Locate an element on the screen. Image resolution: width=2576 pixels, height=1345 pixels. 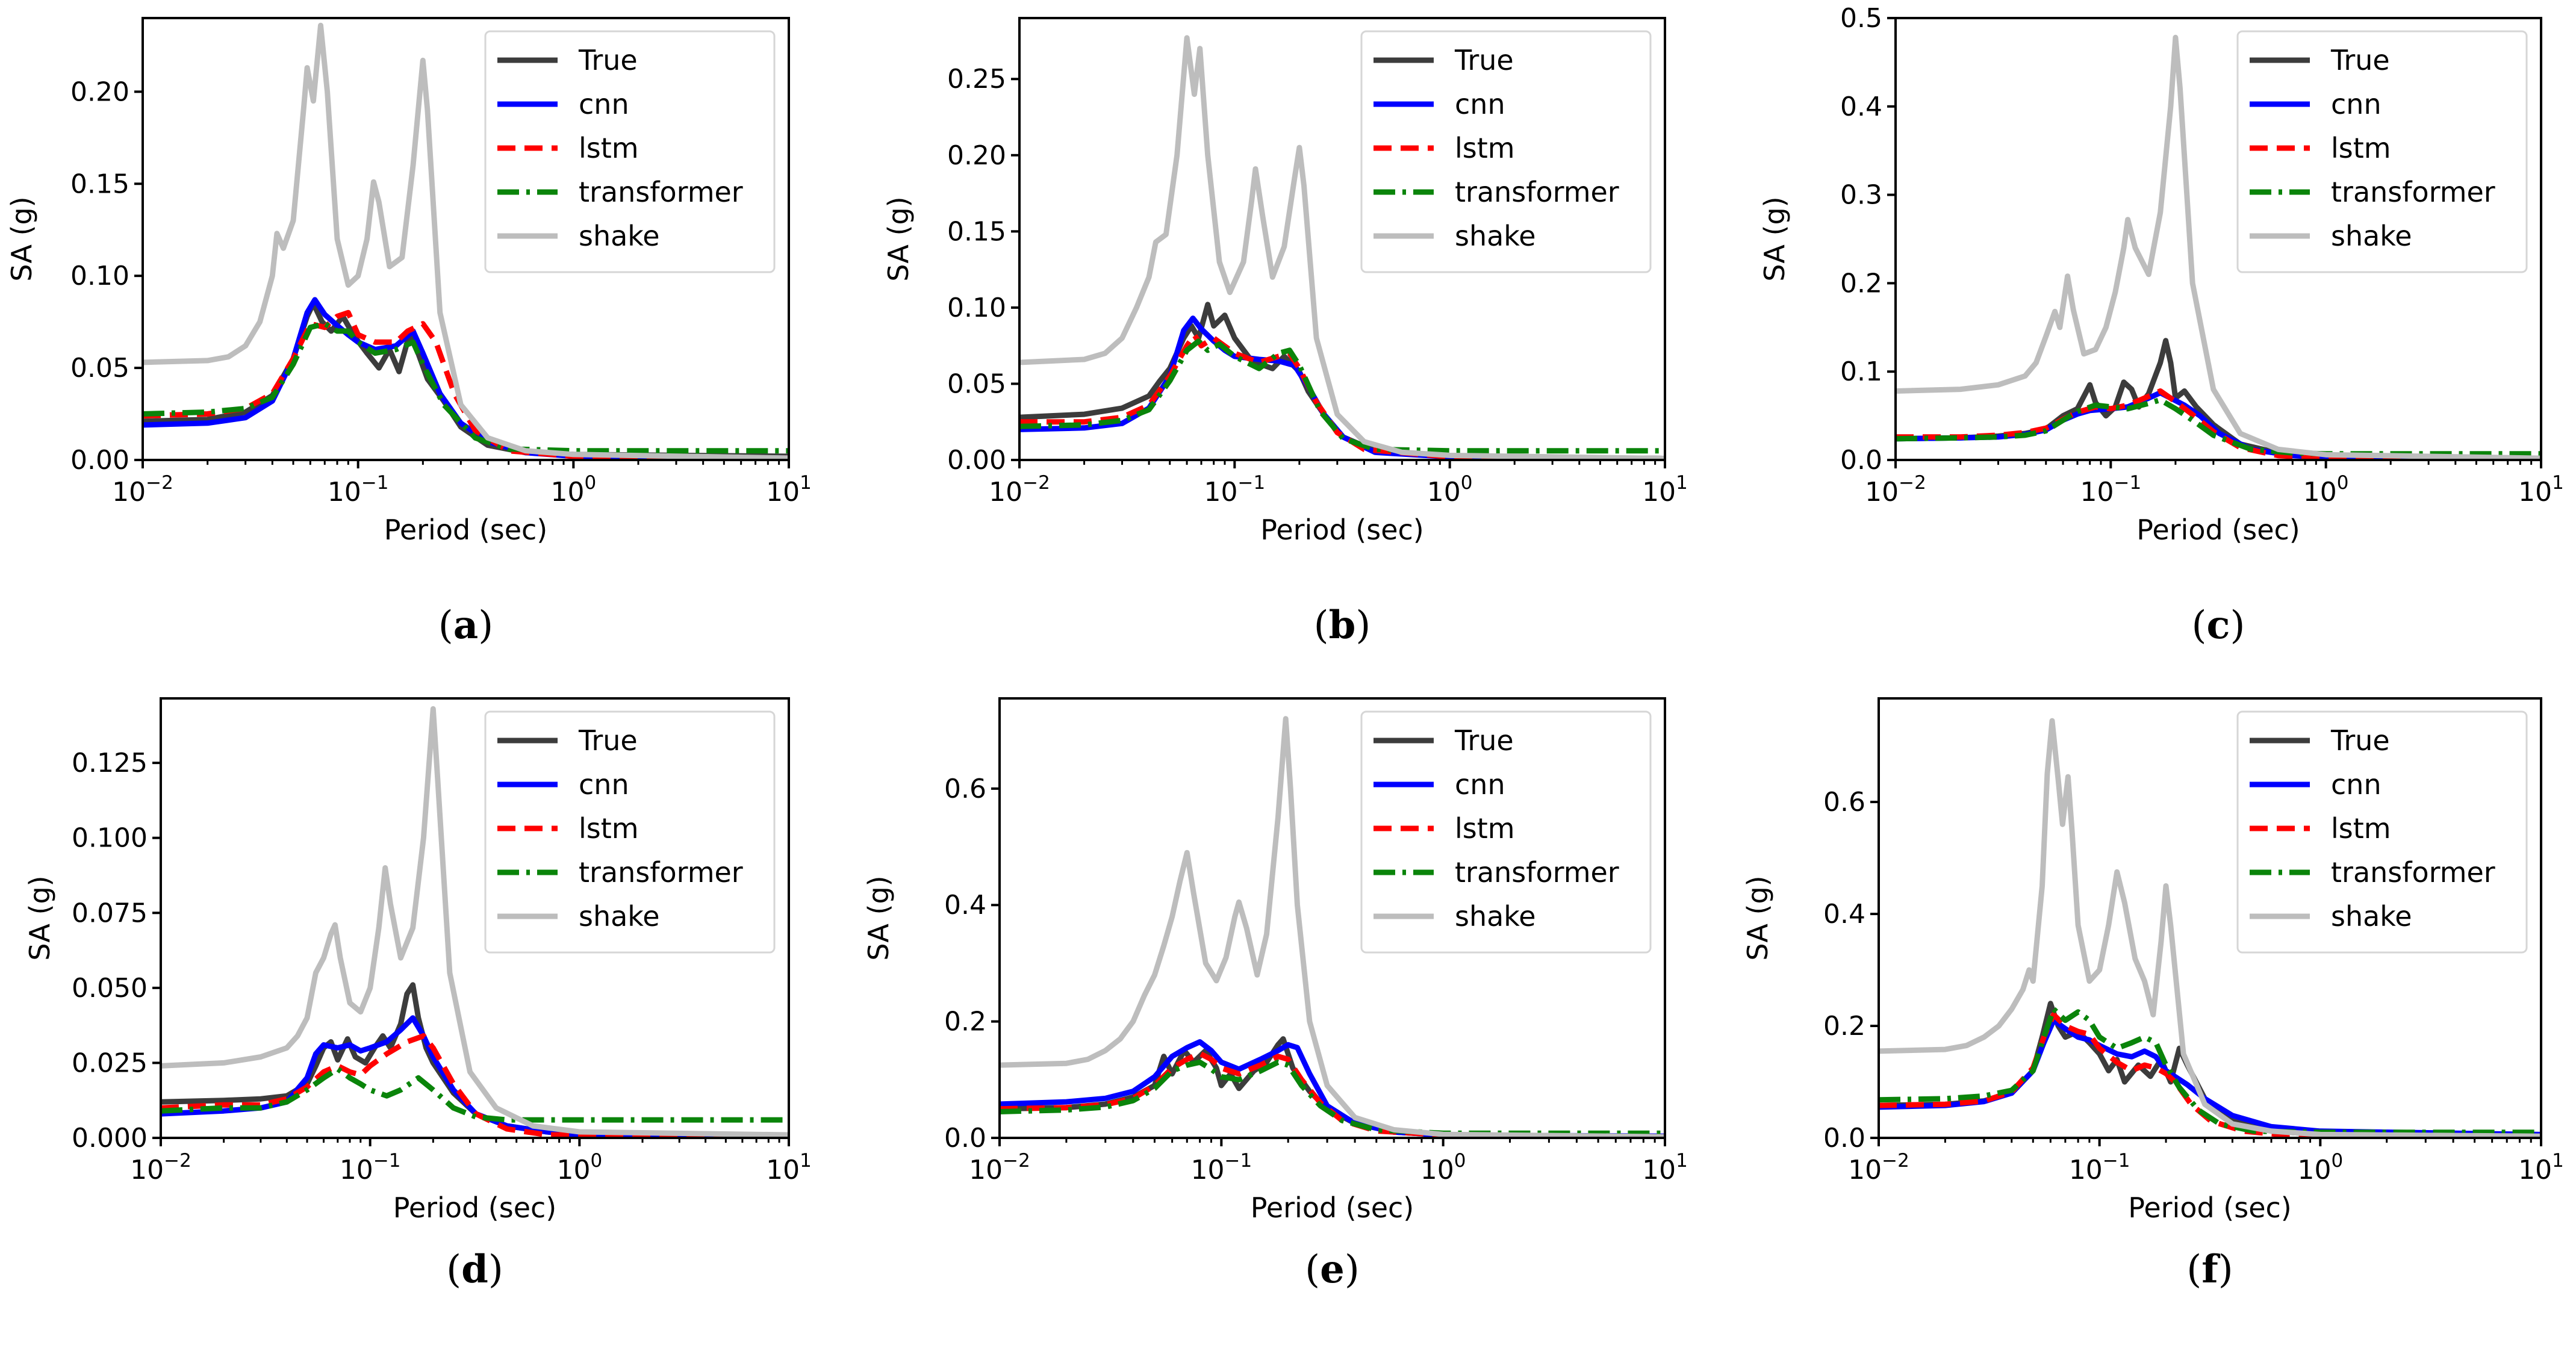
panel-caption: (d) is located at coordinates (475, 1269).